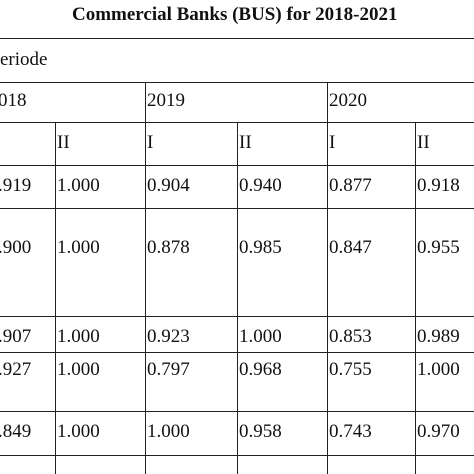 The width and height of the screenshot is (474, 474). What do you see at coordinates (260, 247) in the screenshot?
I see `cell-value: 0.985` at bounding box center [260, 247].